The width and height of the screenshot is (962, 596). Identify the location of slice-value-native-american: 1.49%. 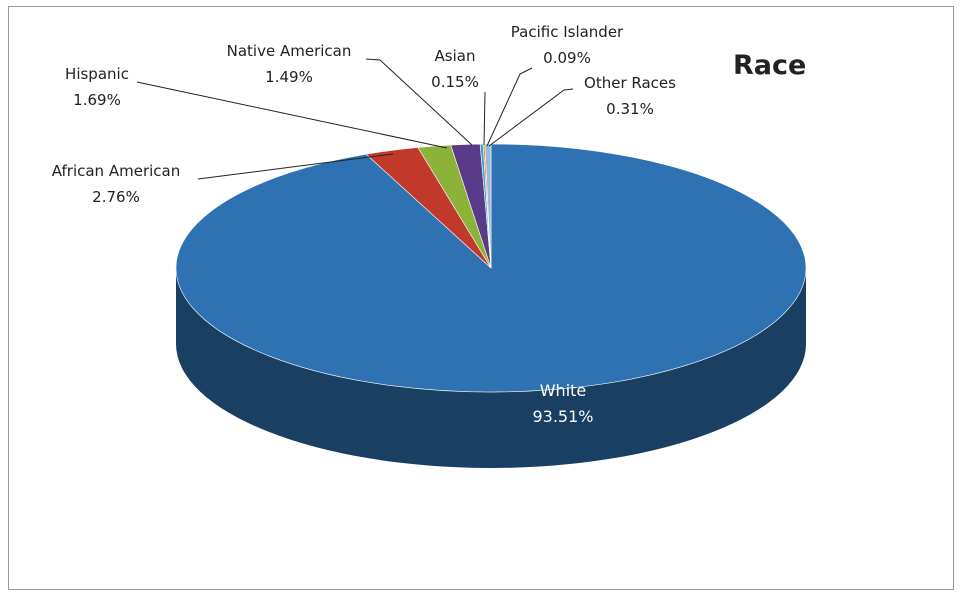
(289, 77).